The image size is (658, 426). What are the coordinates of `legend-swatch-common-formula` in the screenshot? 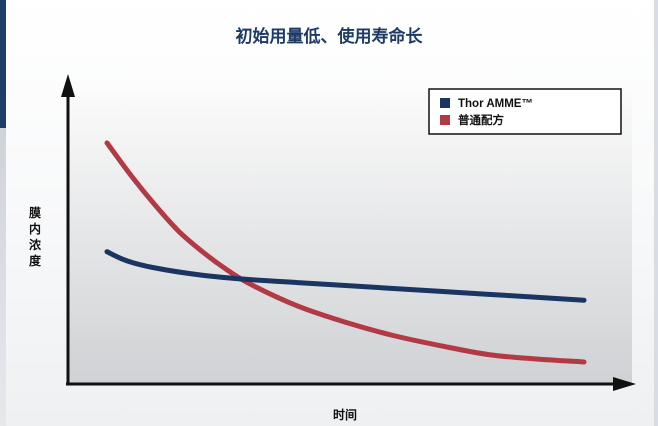 It's located at (445, 120).